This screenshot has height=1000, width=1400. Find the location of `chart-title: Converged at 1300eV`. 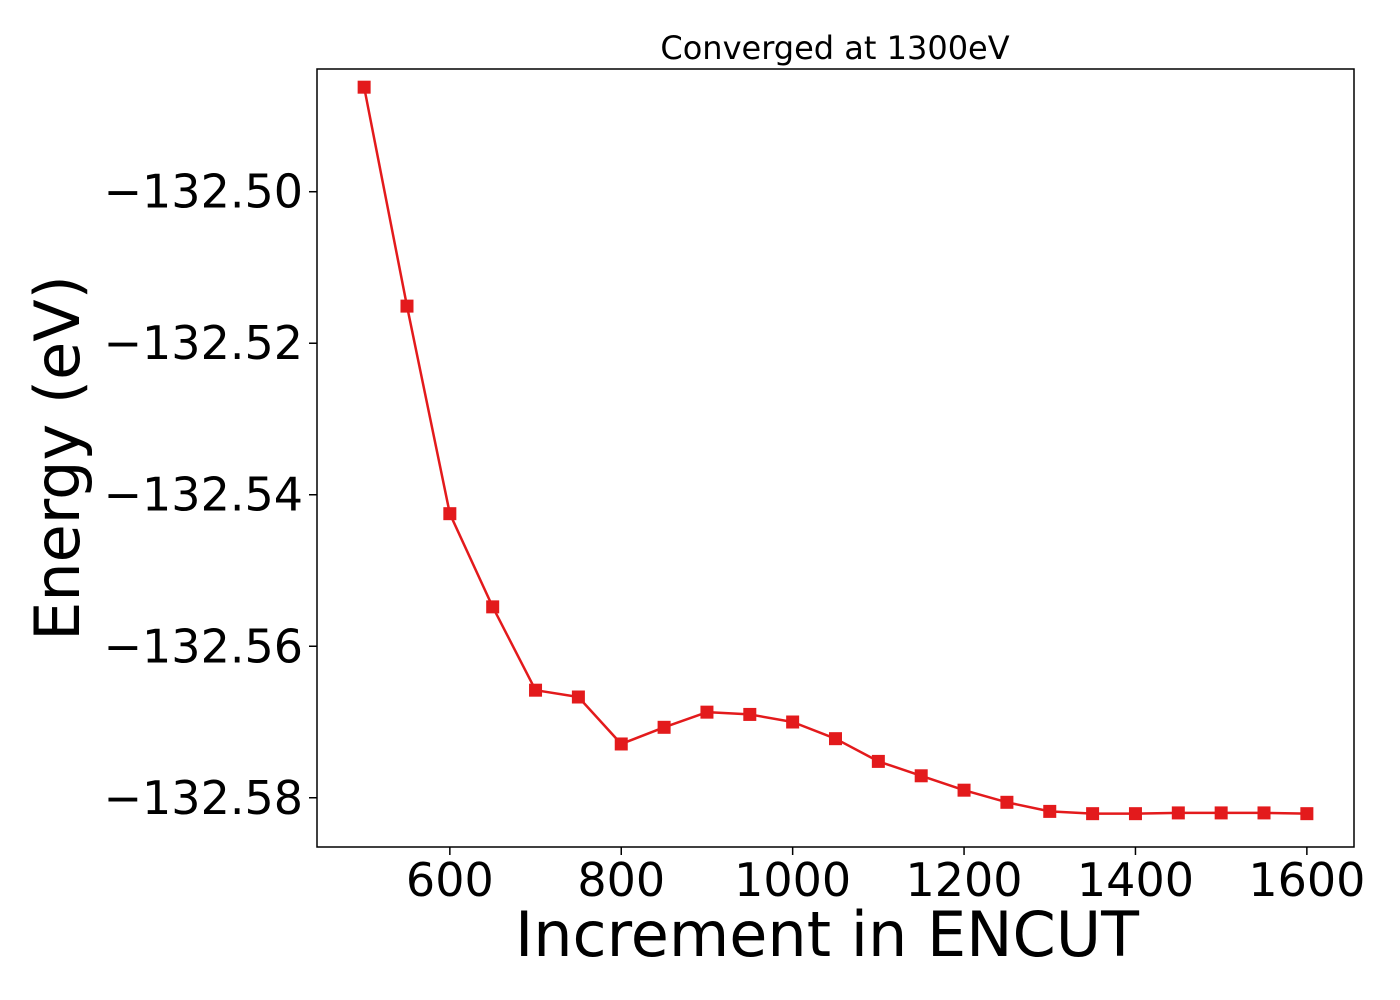

chart-title: Converged at 1300eV is located at coordinates (834, 48).